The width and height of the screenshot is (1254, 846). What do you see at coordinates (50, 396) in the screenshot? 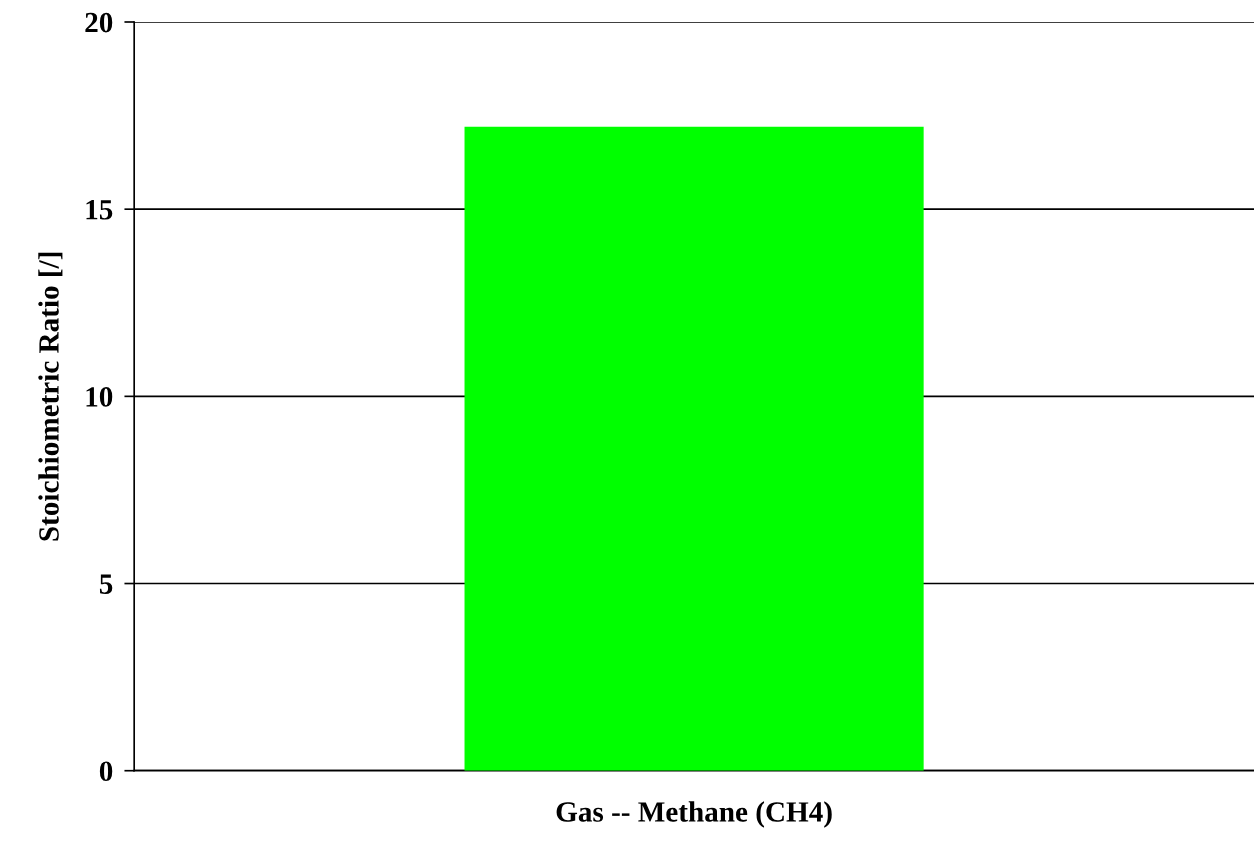
I see `y-axis-title: Stoichiometric Ratio [/]` at bounding box center [50, 396].